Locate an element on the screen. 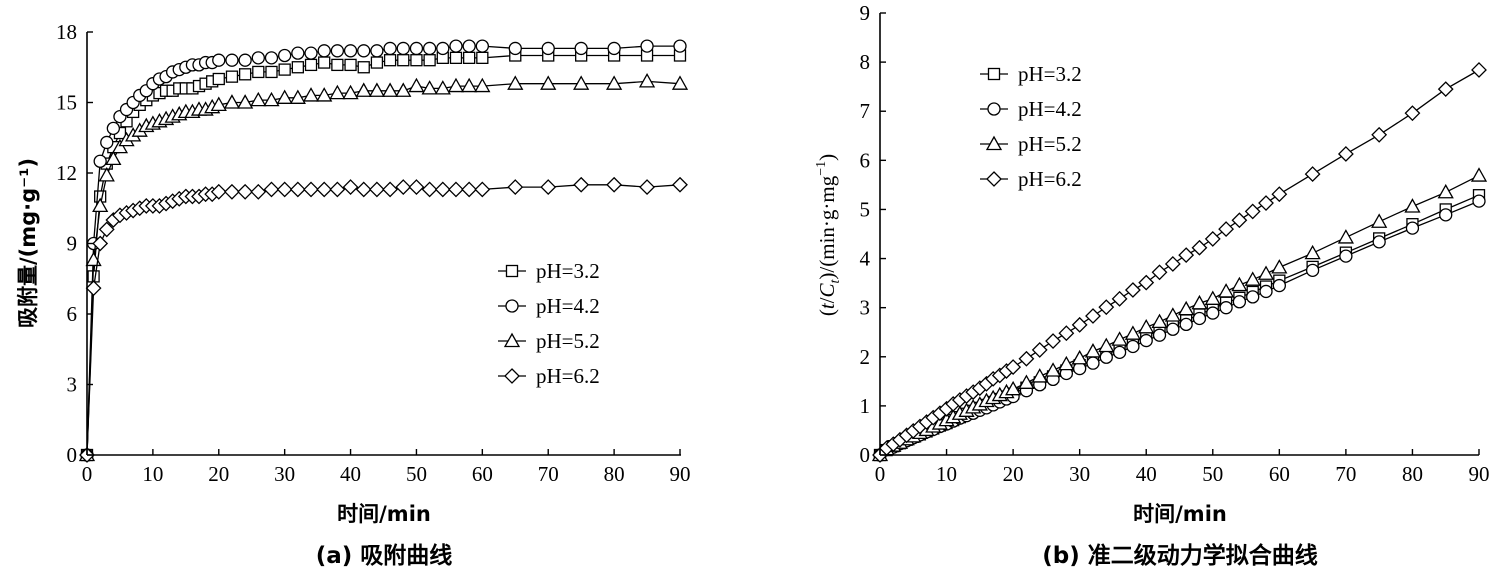 The height and width of the screenshot is (572, 1500). x-tick-label: 90 is located at coordinates (1479, 474).